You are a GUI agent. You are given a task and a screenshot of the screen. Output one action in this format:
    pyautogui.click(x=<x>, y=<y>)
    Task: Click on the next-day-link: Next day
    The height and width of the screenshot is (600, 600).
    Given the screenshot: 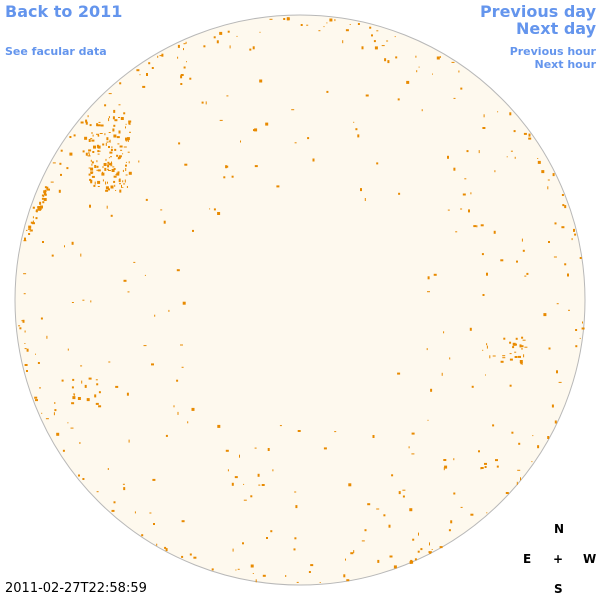 What is the action you would take?
    pyautogui.click(x=556, y=28)
    